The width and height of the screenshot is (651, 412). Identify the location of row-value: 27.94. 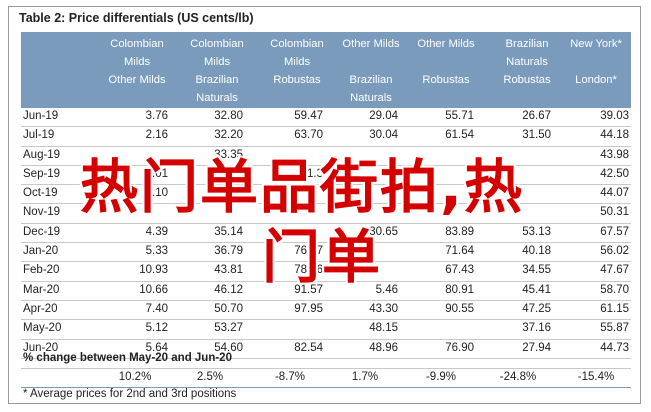
(536, 347).